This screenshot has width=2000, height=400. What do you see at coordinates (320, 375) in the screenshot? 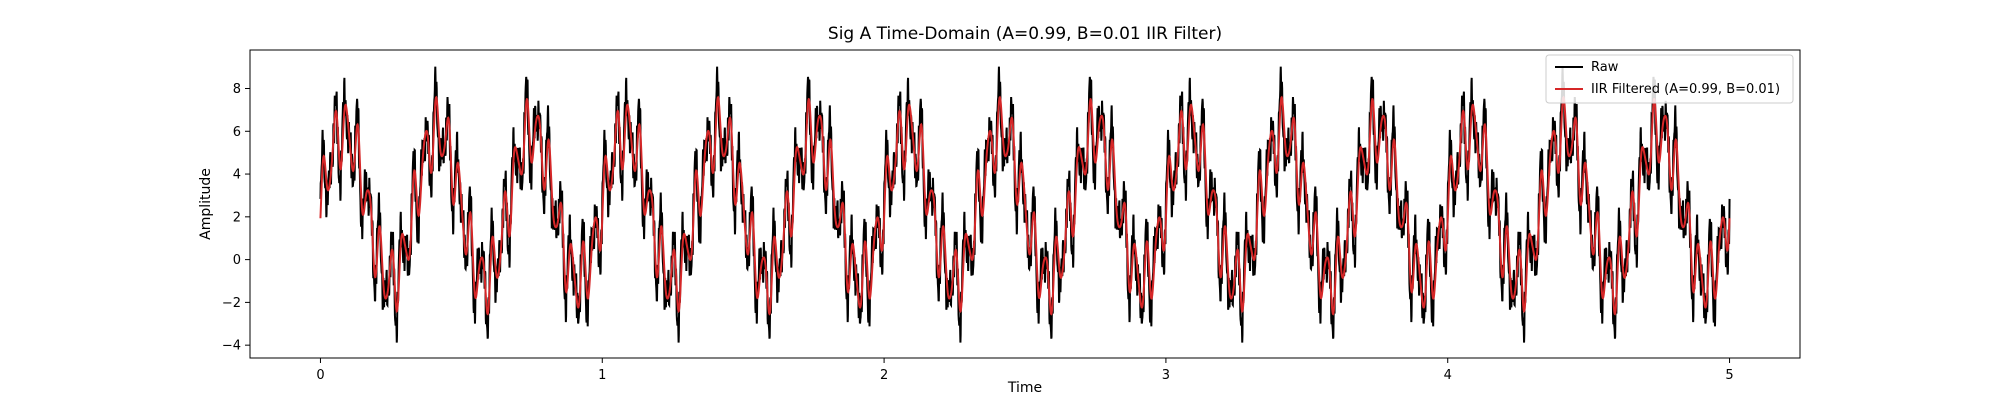
I see `x-tick-label: 0` at bounding box center [320, 375].